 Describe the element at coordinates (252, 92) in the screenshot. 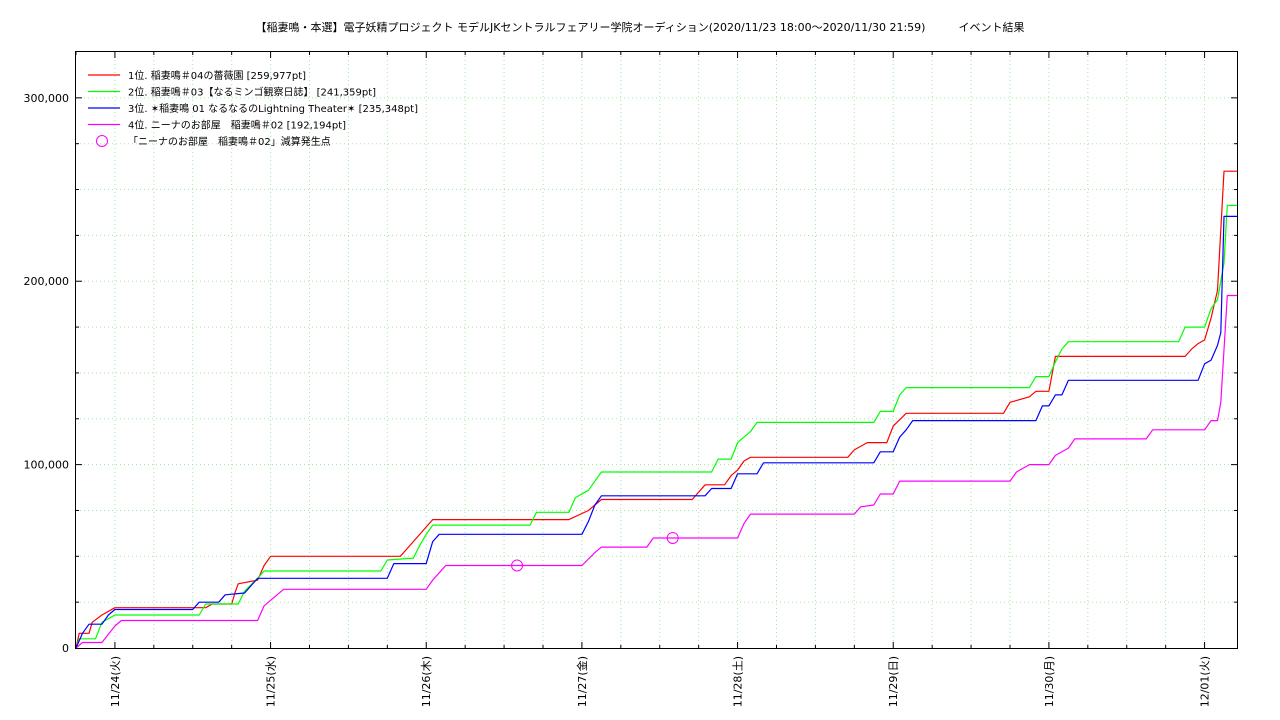

I see `legend-label-2: 2位. 稲妻鳴＃03【なるミンゴ観察日誌】 [241,359pt]` at that location.